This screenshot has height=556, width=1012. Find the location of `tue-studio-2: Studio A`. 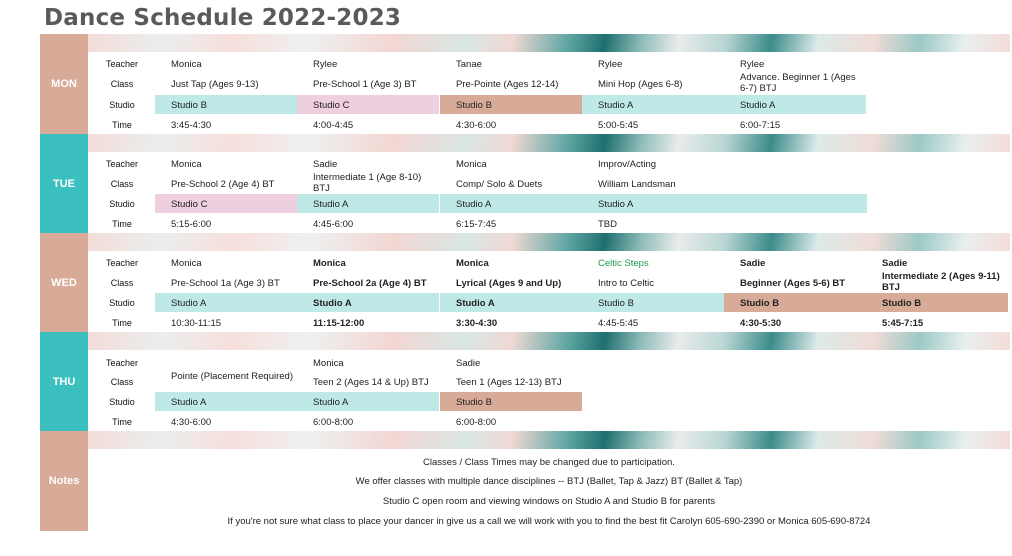

tue-studio-2: Studio A is located at coordinates (368, 203).